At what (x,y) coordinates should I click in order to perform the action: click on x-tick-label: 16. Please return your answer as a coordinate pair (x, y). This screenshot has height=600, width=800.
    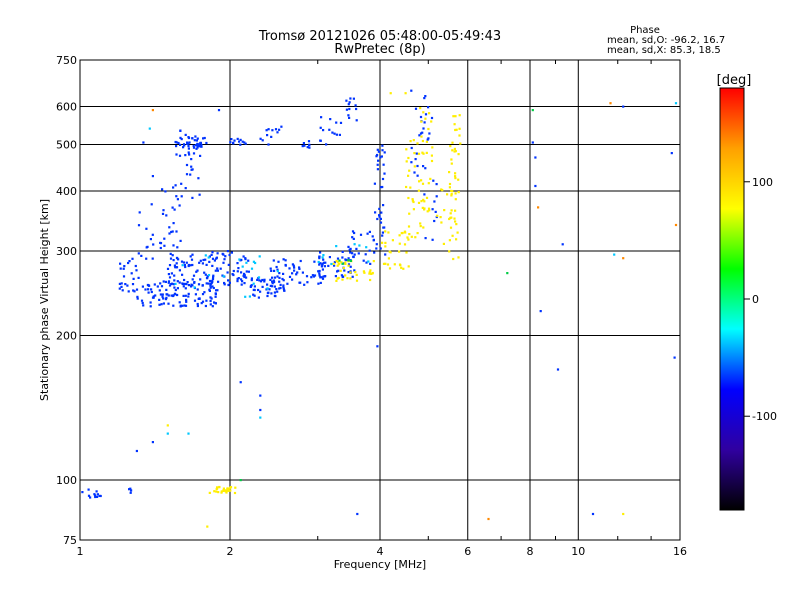
    Looking at the image, I should click on (680, 551).